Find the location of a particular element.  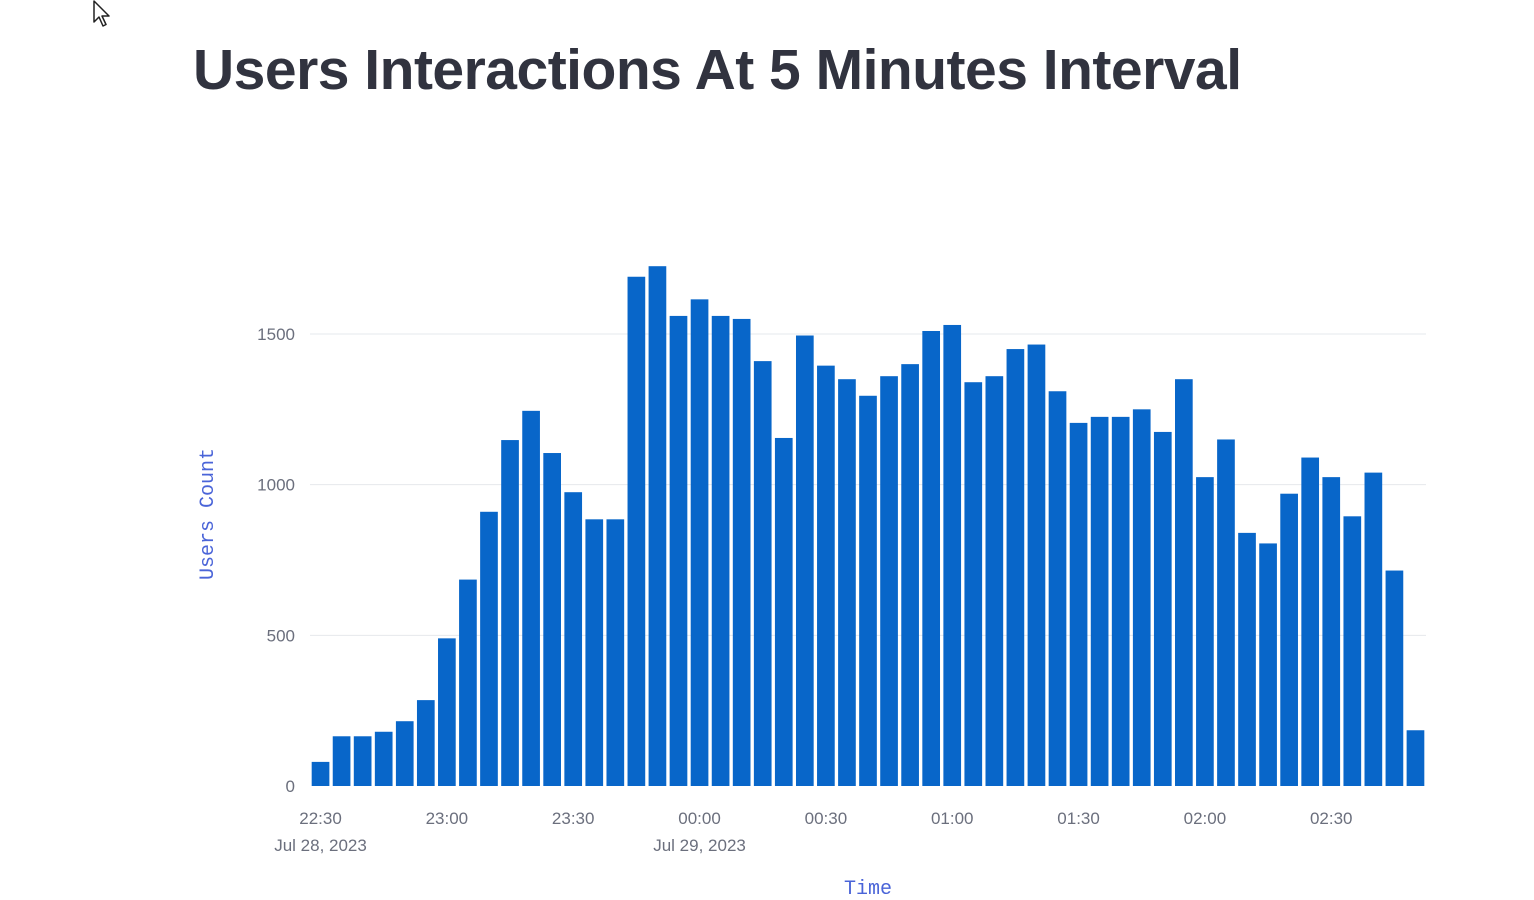

y-tick-label: 0 is located at coordinates (290, 786).